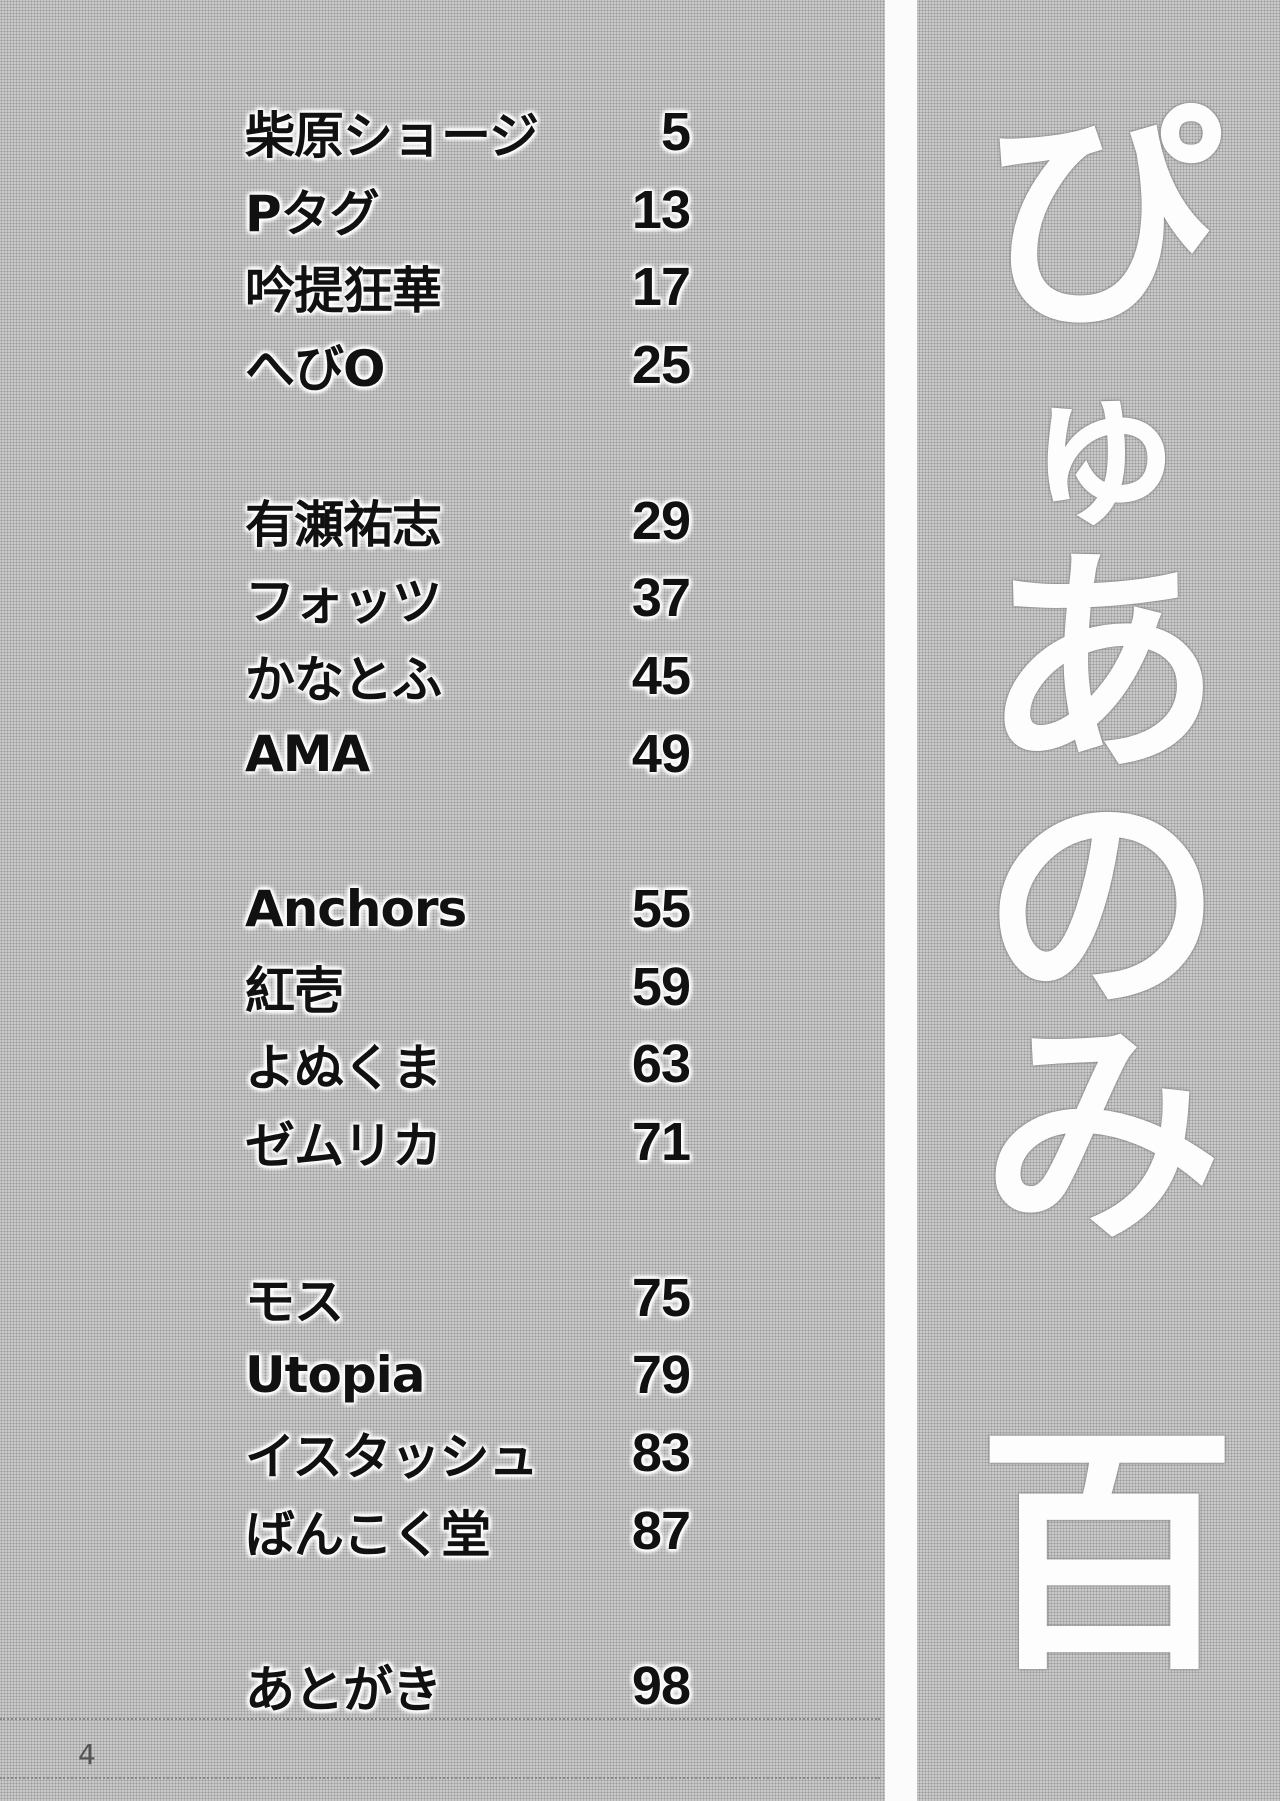  What do you see at coordinates (468, 1298) in the screenshot?
I see `toc-entry: モス 75` at bounding box center [468, 1298].